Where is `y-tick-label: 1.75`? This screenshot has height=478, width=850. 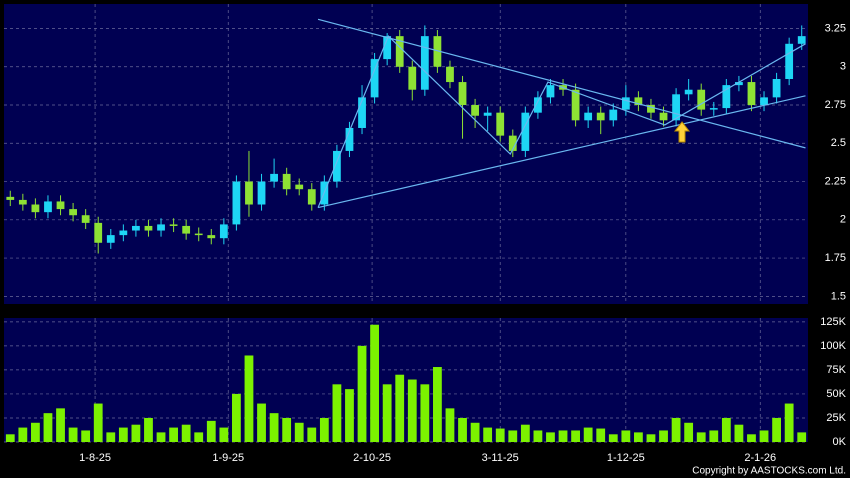
y-tick-label: 1.75 is located at coordinates (835, 258).